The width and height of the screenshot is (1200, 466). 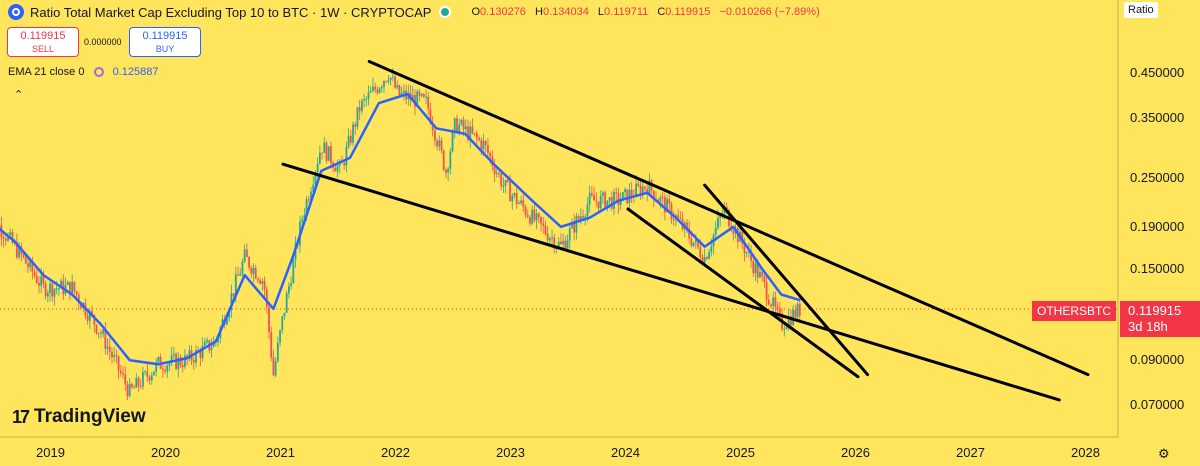 I want to click on ema-indicator-legend: EMA 21 close 0 0.125887, so click(x=83, y=72).